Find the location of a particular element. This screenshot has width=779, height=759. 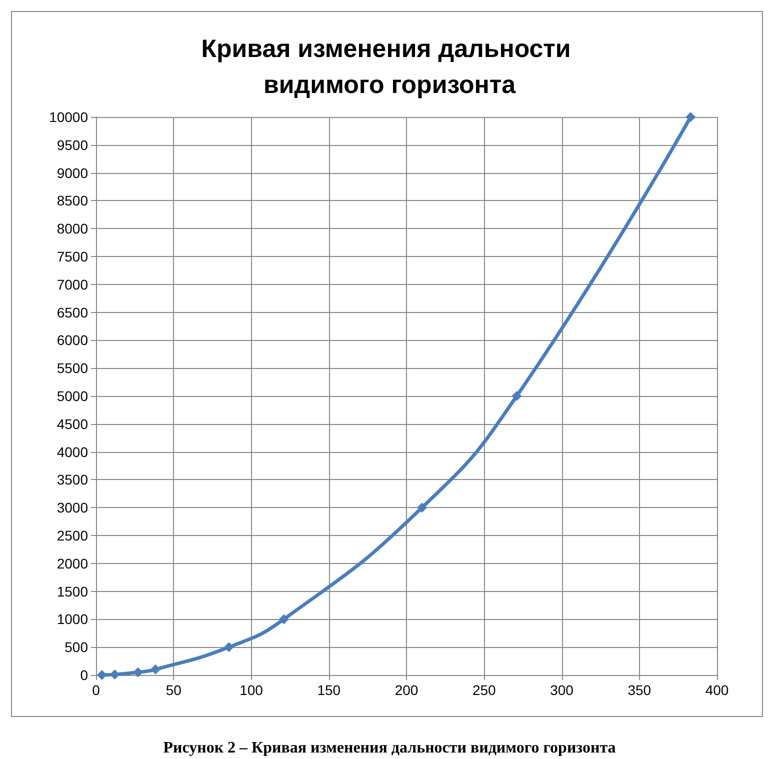

x-tick-label: 150 is located at coordinates (329, 690).